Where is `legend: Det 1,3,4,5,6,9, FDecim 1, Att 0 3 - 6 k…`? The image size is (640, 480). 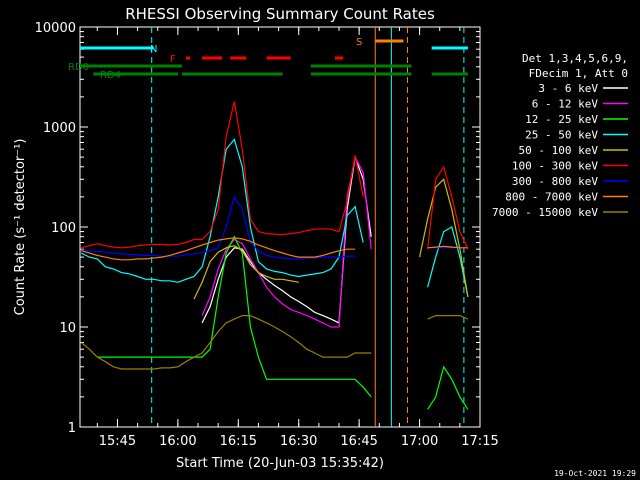
legend: Det 1,3,4,5,6,9, FDecim 1, Att 0 3 - 6 k… is located at coordinates (560, 135).